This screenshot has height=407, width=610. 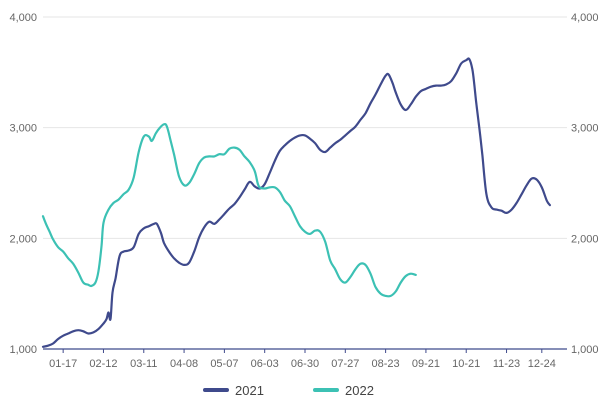 I want to click on x-tick-label: 06-30, so click(x=305, y=364).